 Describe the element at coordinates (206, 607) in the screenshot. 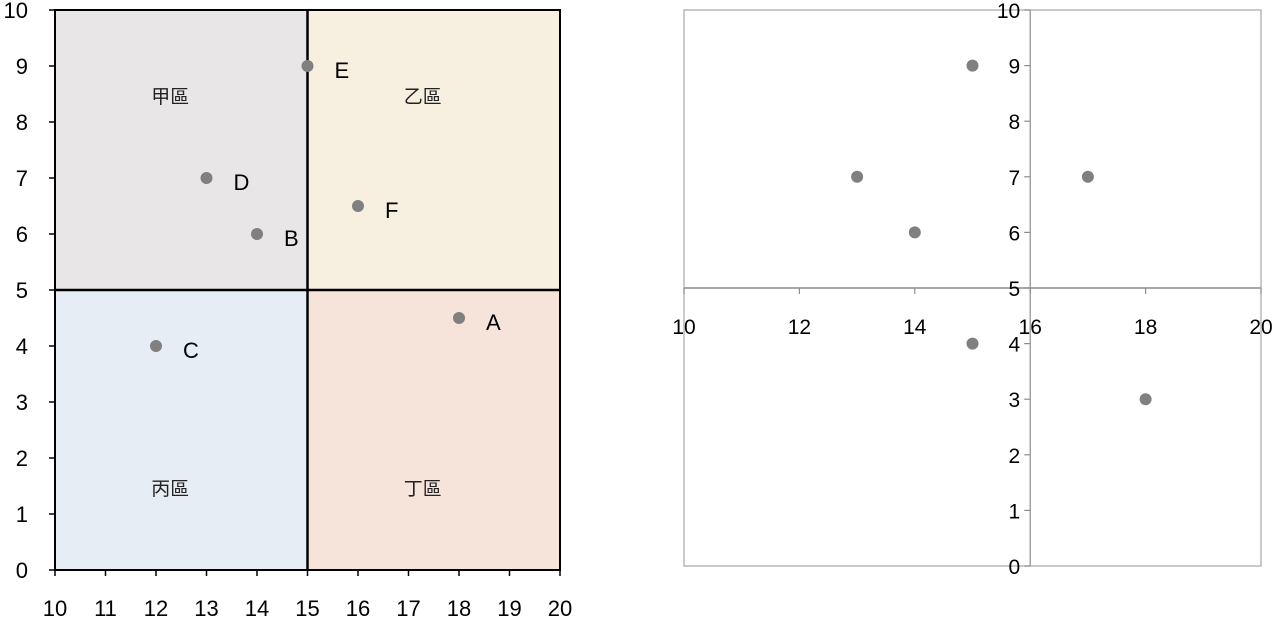

I see `x-tick-label: 13` at that location.